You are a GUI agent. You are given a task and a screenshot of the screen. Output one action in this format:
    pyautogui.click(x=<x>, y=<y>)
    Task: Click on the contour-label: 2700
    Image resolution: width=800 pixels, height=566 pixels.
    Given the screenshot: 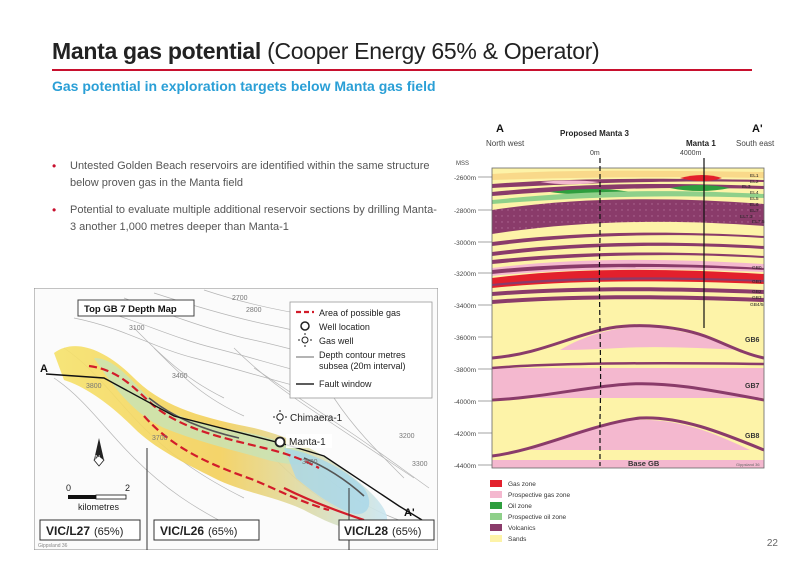 What is the action you would take?
    pyautogui.click(x=240, y=298)
    